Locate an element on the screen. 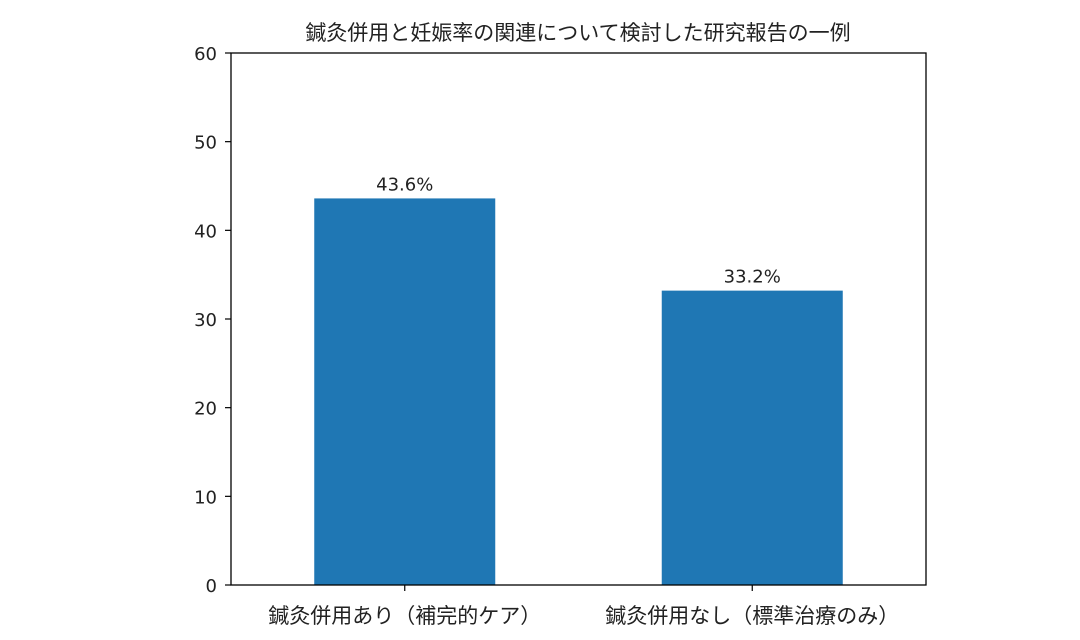 This screenshot has height=640, width=1080. x-tick-label: 鍼灸併用なし（標準治療のみ） is located at coordinates (752, 616).